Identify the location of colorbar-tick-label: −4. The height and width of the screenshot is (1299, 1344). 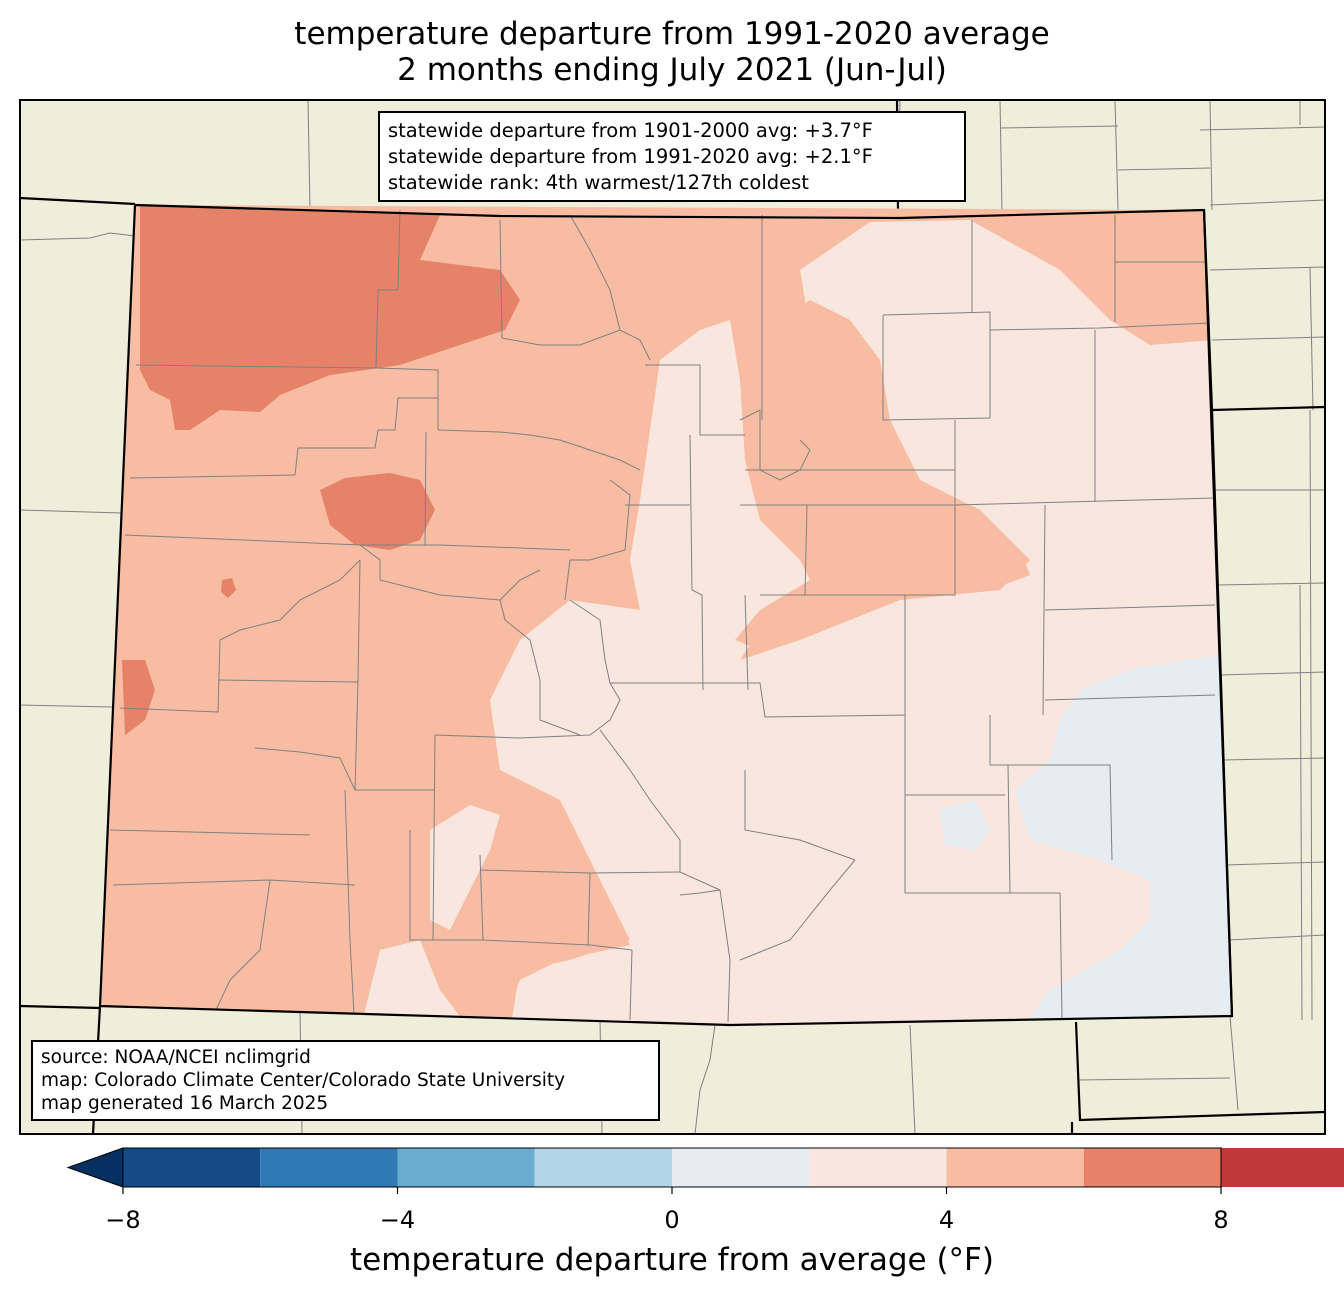
(397, 1220).